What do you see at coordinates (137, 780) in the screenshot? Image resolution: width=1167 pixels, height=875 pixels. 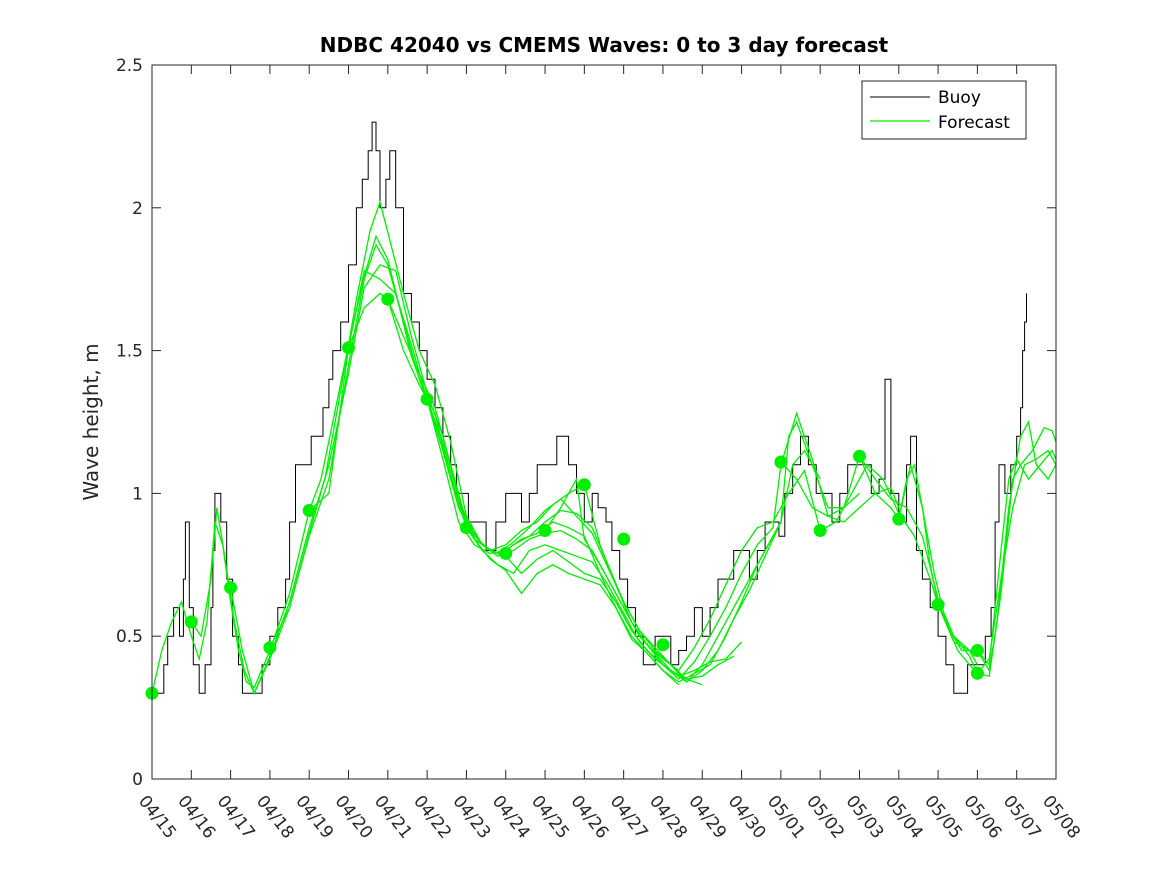 I see `y-tick-label: 0` at bounding box center [137, 780].